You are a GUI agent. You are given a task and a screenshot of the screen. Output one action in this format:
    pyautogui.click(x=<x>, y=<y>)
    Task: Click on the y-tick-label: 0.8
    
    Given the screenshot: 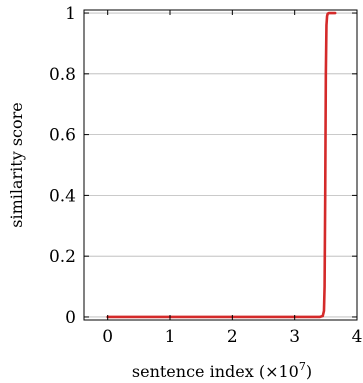 What is the action you would take?
    pyautogui.click(x=62, y=75)
    